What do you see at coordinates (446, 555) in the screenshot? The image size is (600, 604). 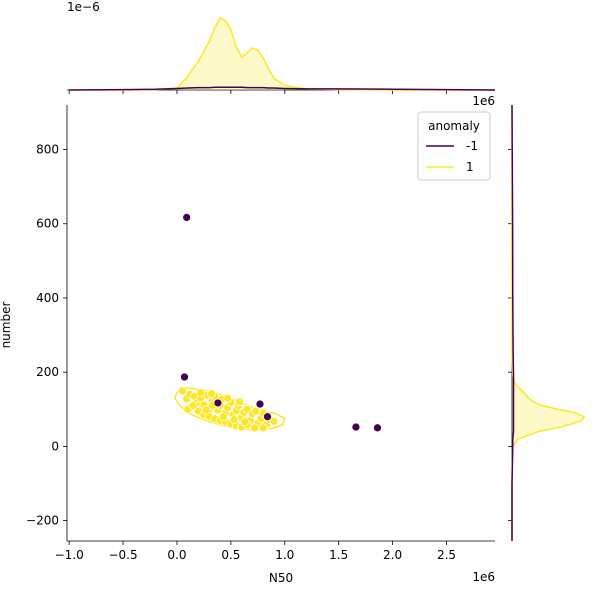 I see `x-tick-label: 2.5` at bounding box center [446, 555].